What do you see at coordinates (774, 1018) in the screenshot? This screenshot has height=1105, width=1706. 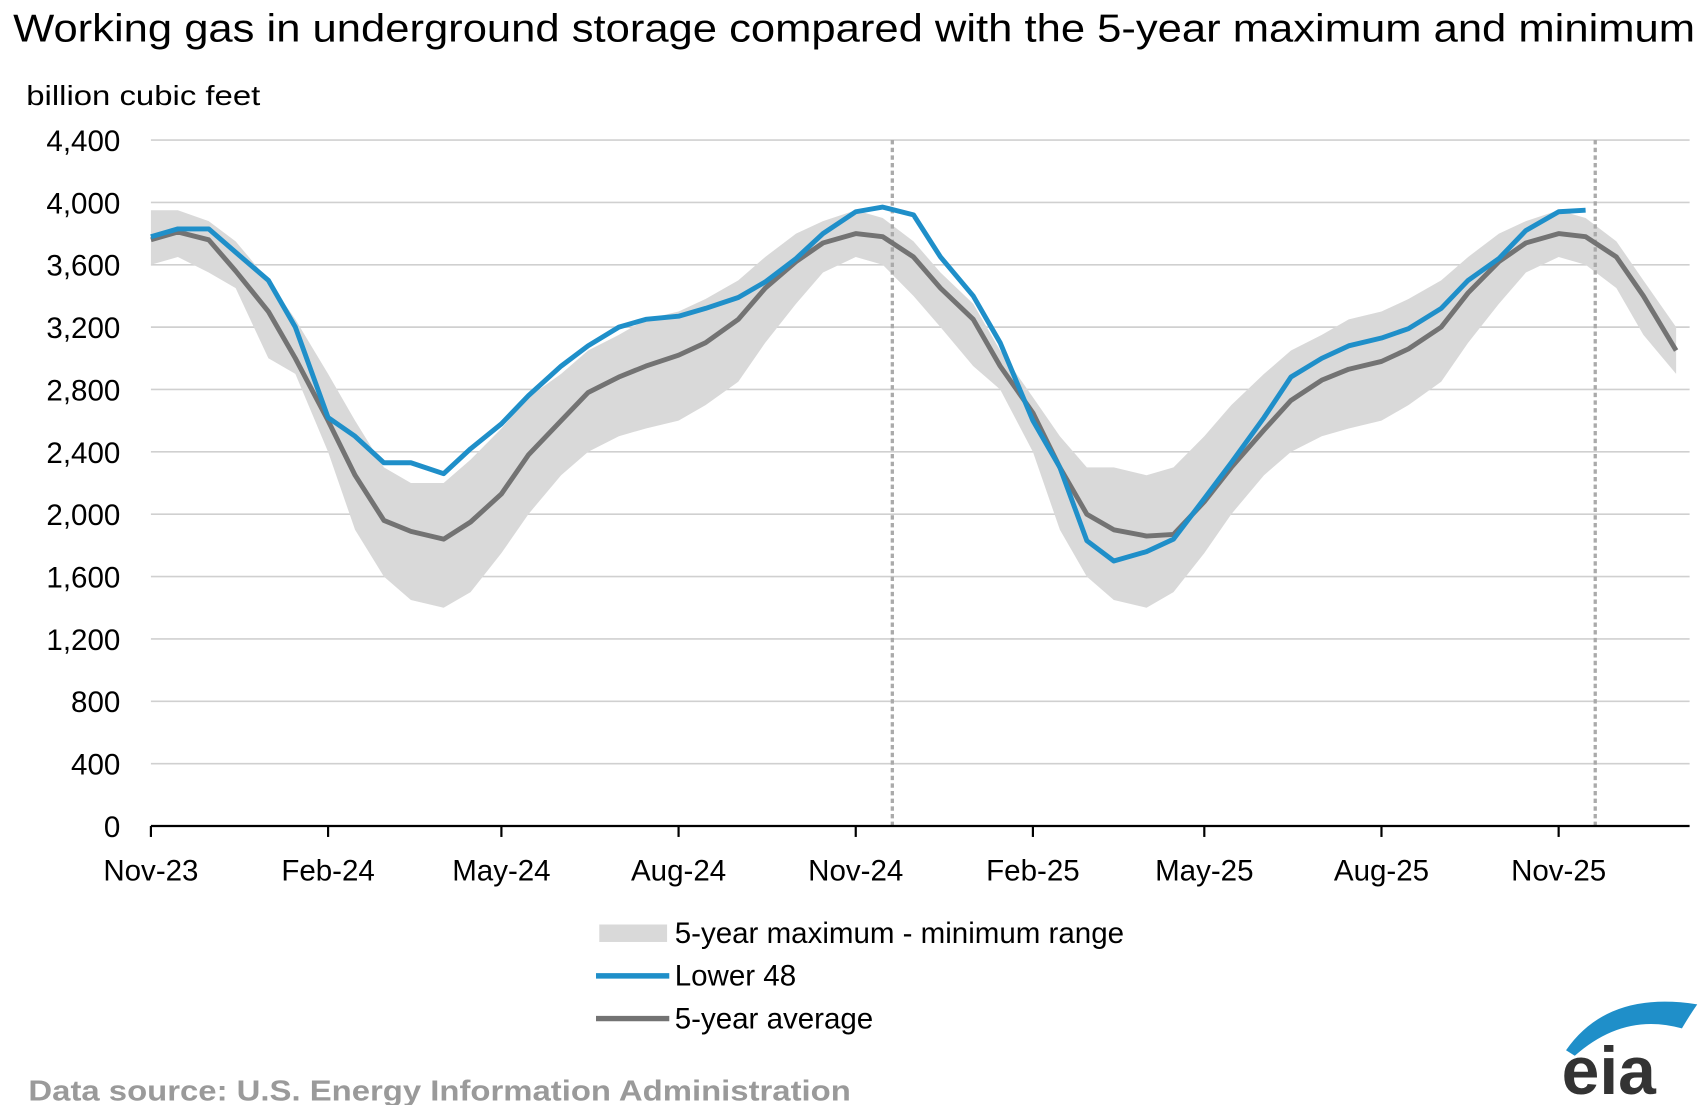 I see `legend-label-5-year-average: 5-year average` at bounding box center [774, 1018].